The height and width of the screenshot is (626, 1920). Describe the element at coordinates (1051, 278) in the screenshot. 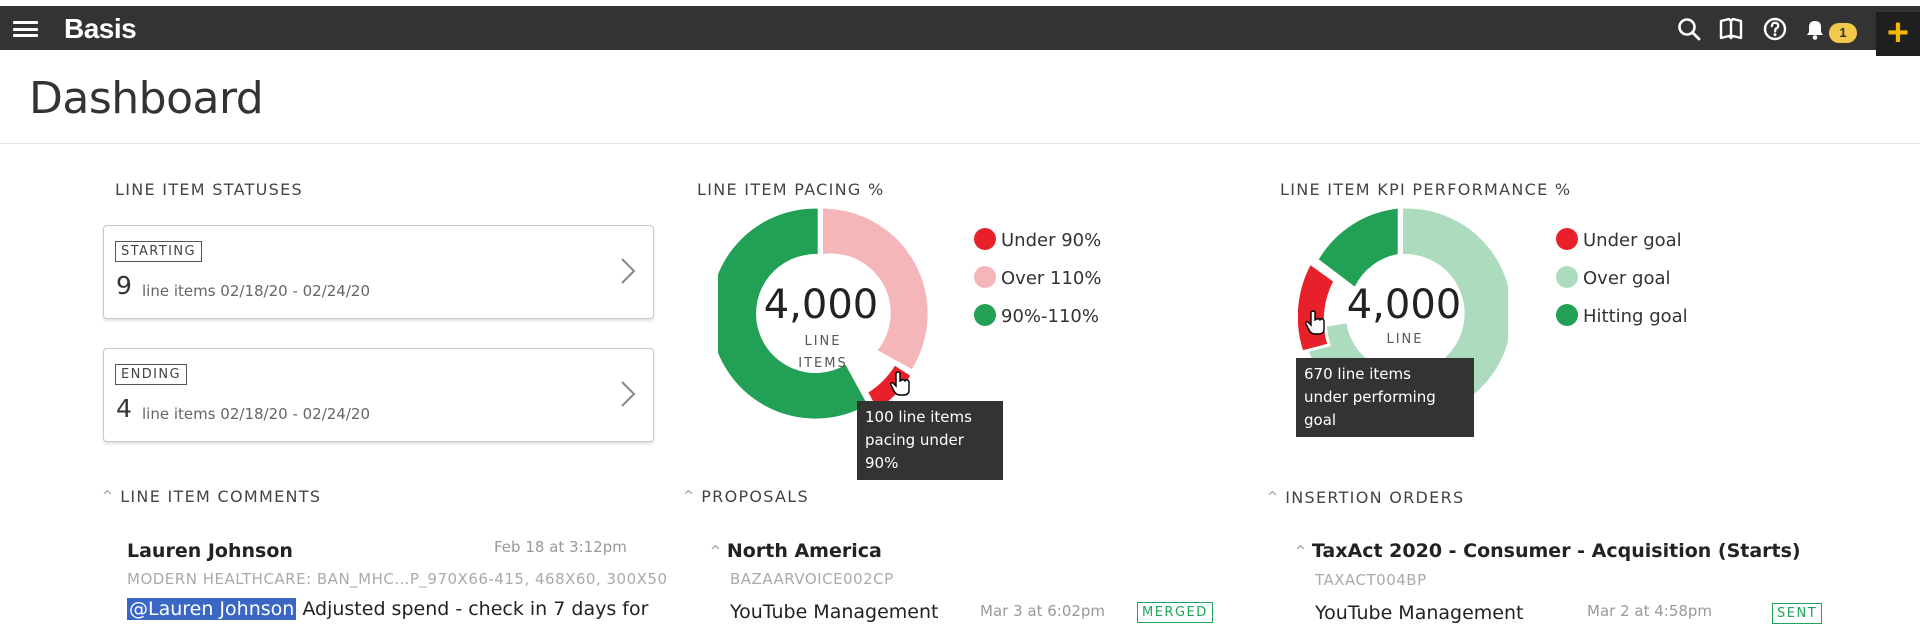

I see `legend-label: Over 110%` at that location.